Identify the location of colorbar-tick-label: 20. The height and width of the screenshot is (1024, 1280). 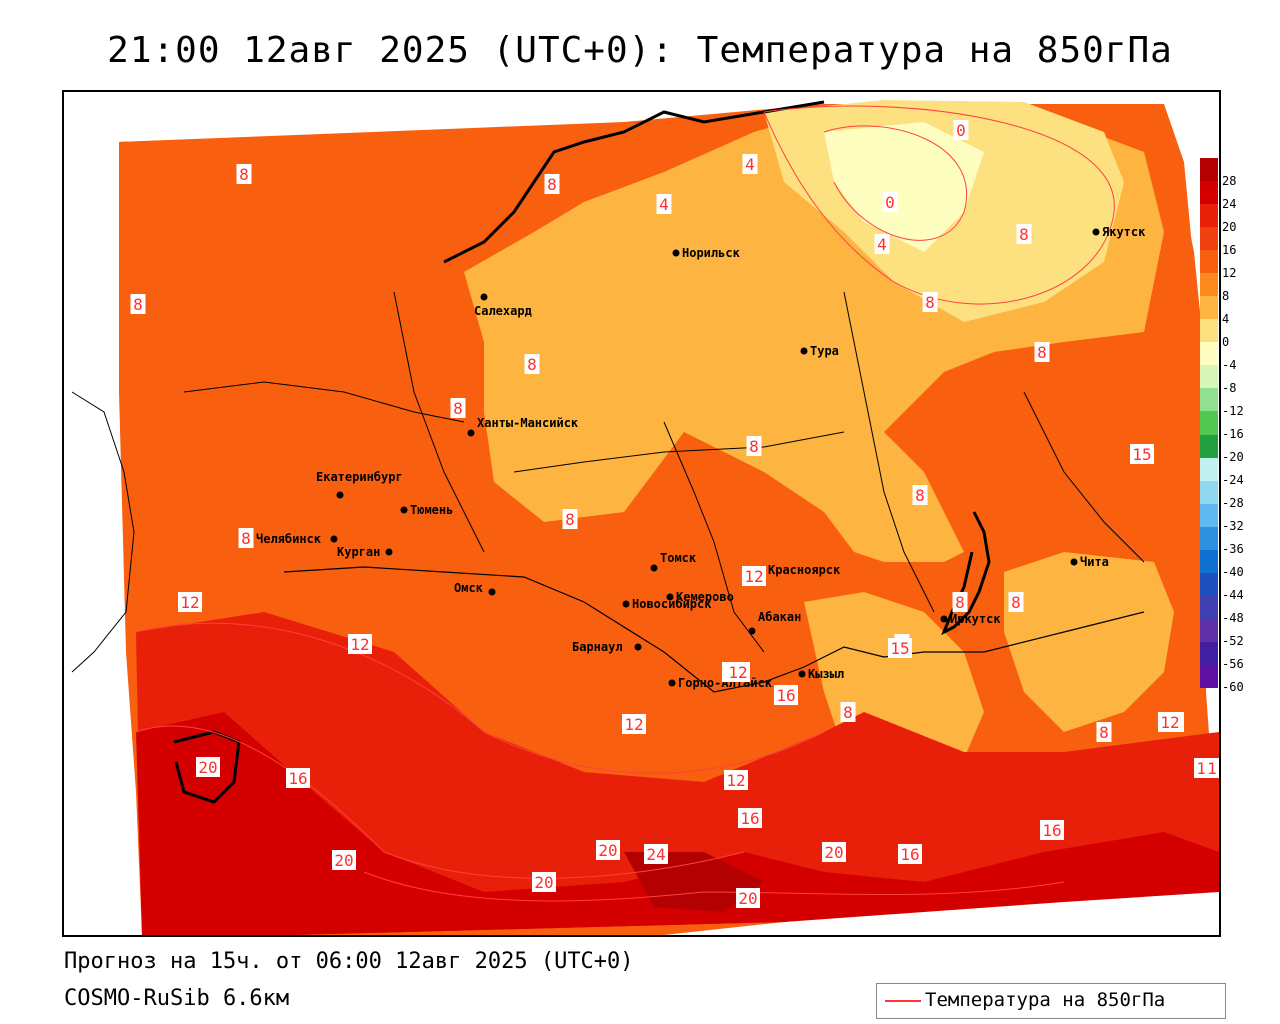
(1229, 226).